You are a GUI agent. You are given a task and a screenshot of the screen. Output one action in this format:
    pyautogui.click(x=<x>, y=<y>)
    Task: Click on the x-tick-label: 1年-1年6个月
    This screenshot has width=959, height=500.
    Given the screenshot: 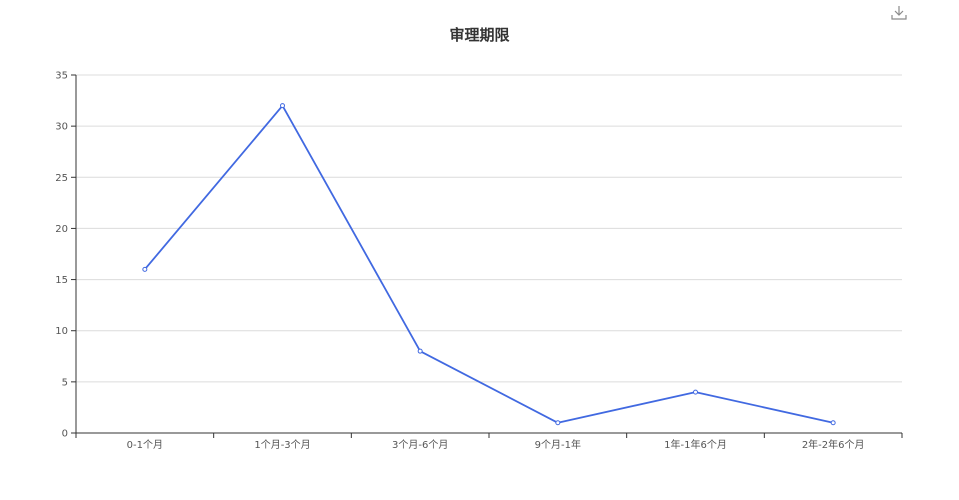 What is the action you would take?
    pyautogui.click(x=695, y=444)
    